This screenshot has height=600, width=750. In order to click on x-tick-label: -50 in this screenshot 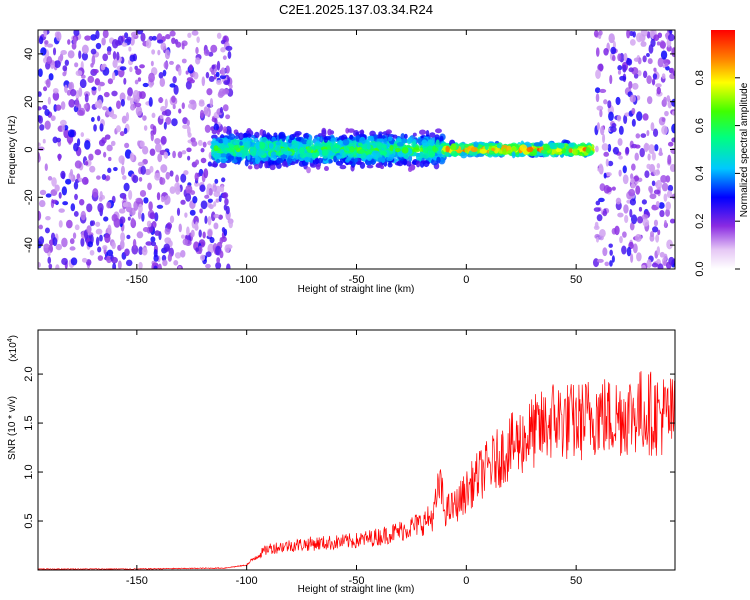, I will do `click(357, 581)`.